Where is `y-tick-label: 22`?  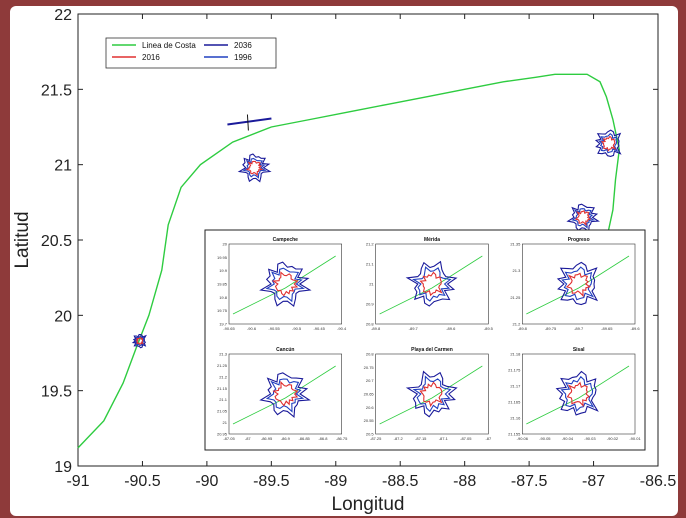 y-tick-label: 22 is located at coordinates (63, 15).